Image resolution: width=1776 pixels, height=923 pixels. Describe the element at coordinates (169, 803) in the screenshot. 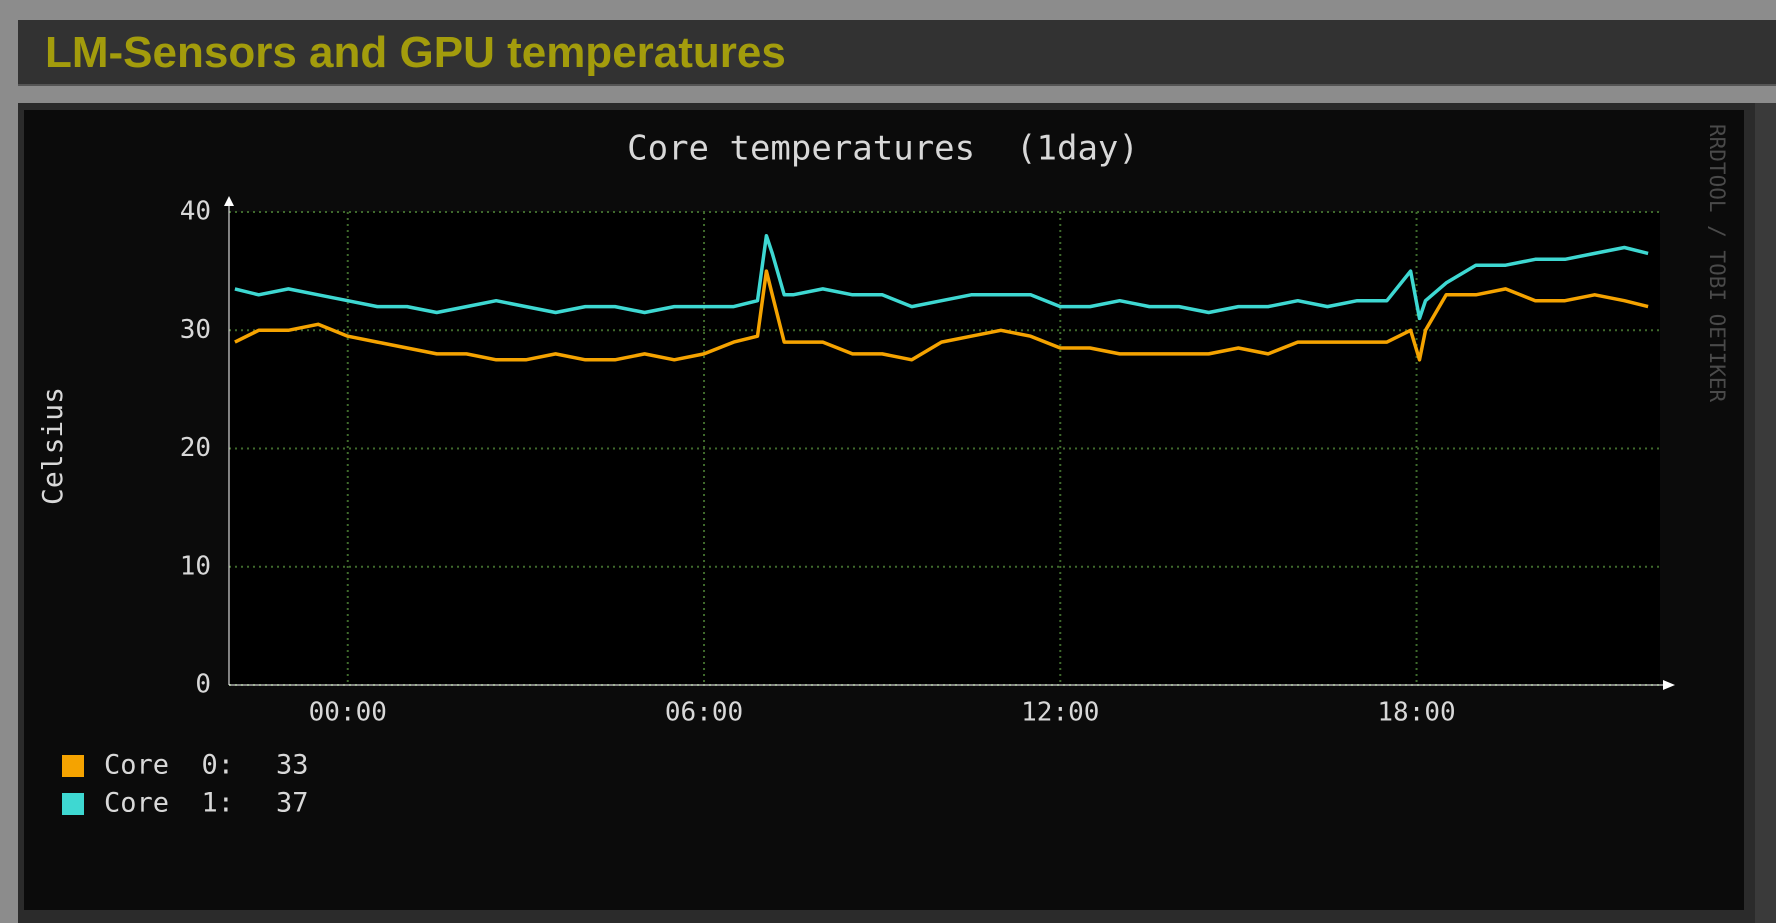

I see `legend-label: Core 1:` at that location.